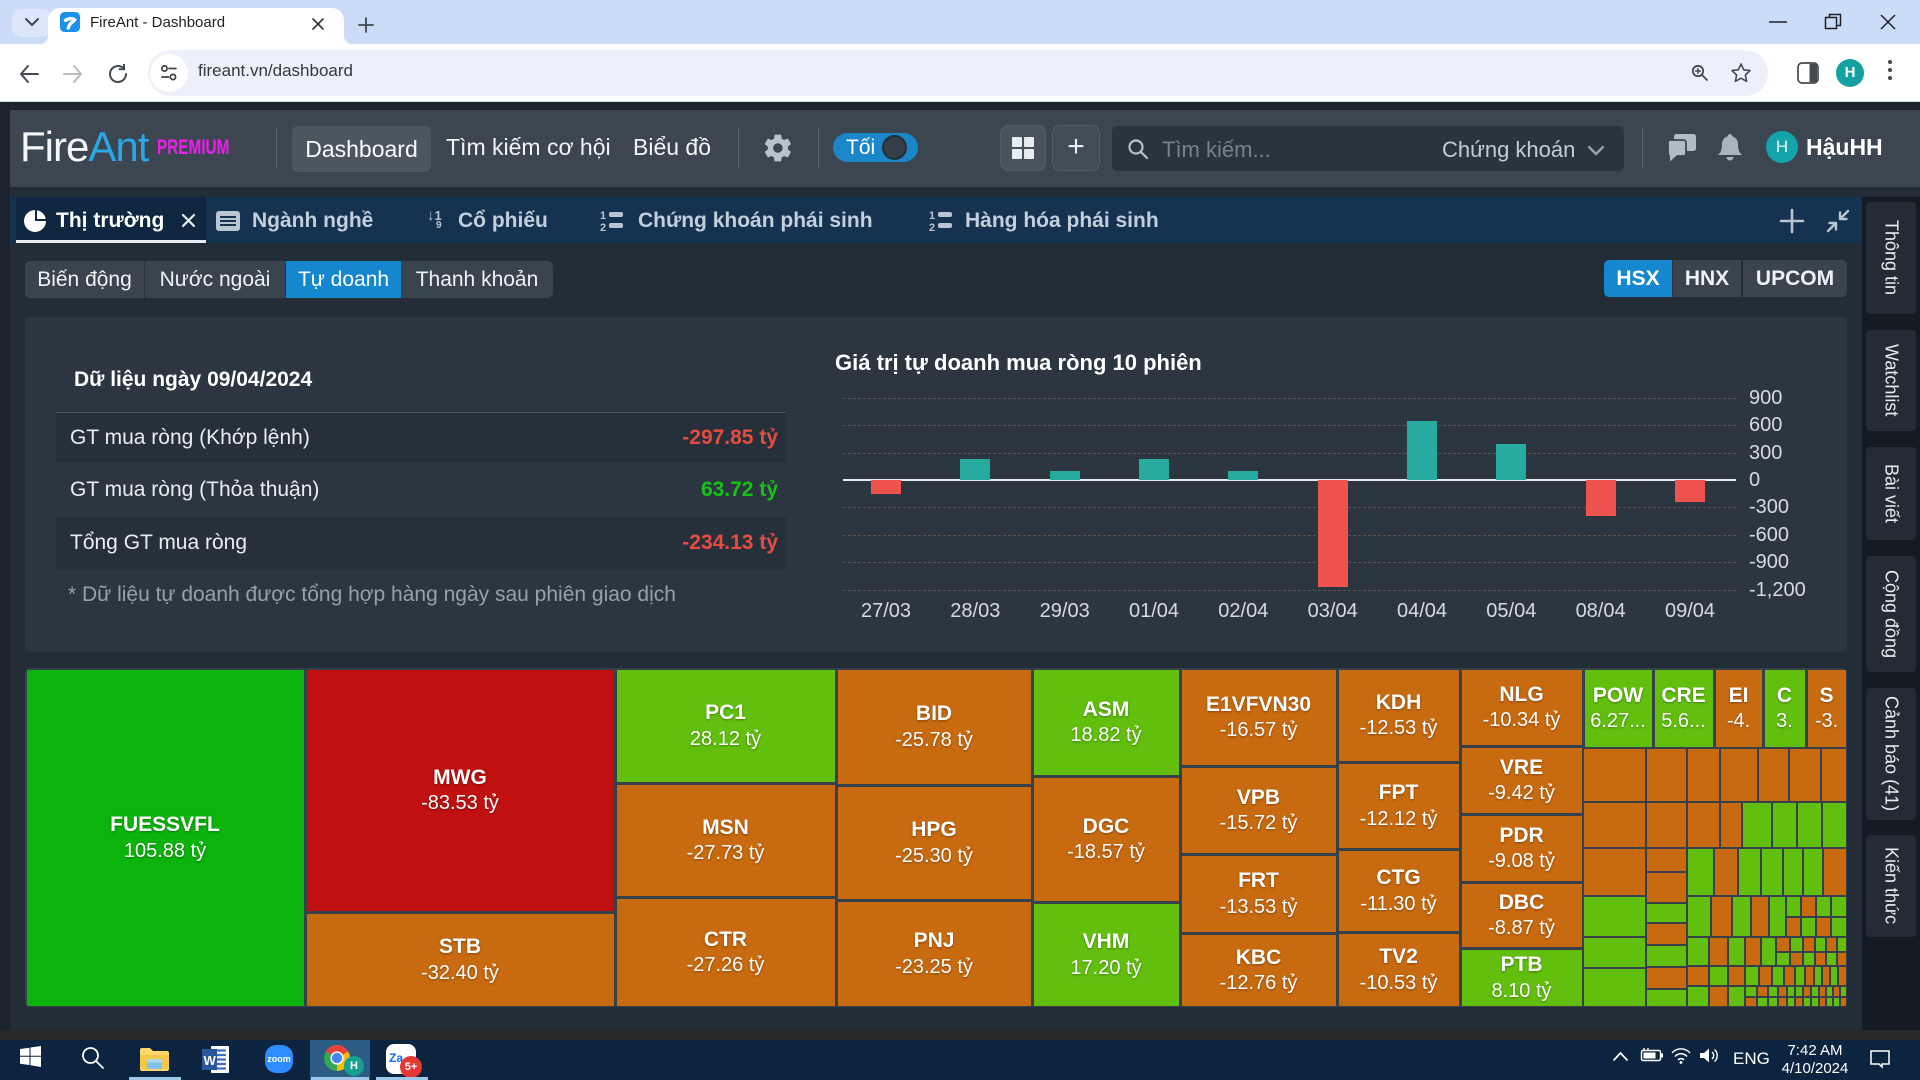 Image resolution: width=1920 pixels, height=1080 pixels. I want to click on svg-text: W, so click(210, 1060).